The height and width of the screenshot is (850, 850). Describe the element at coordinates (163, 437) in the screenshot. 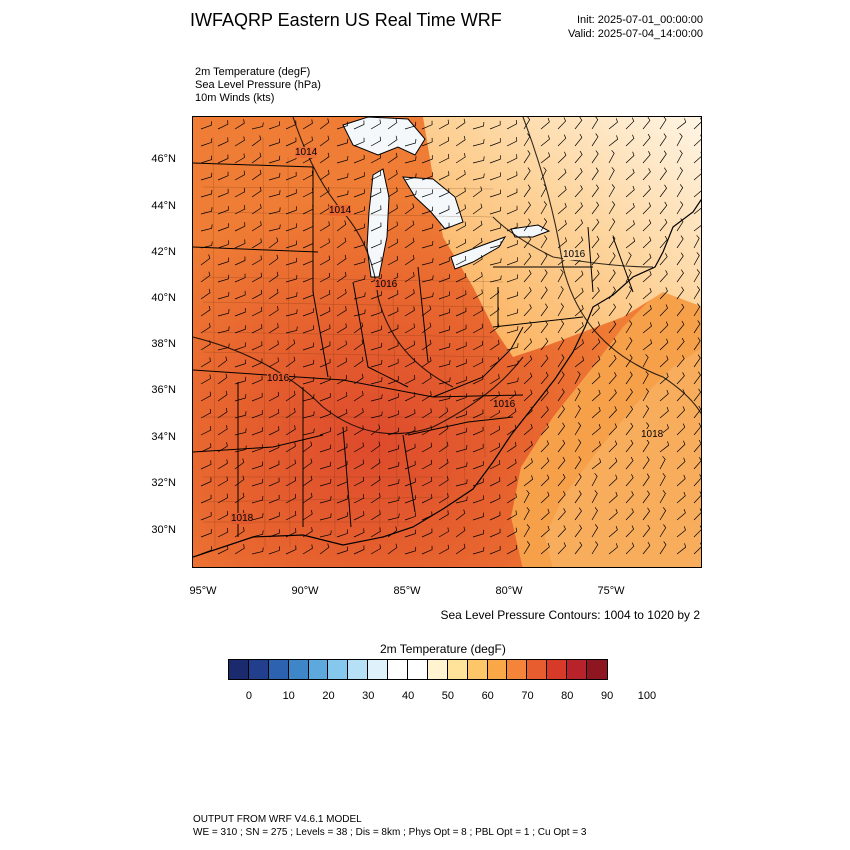

I see `lat-label: 34°N` at that location.